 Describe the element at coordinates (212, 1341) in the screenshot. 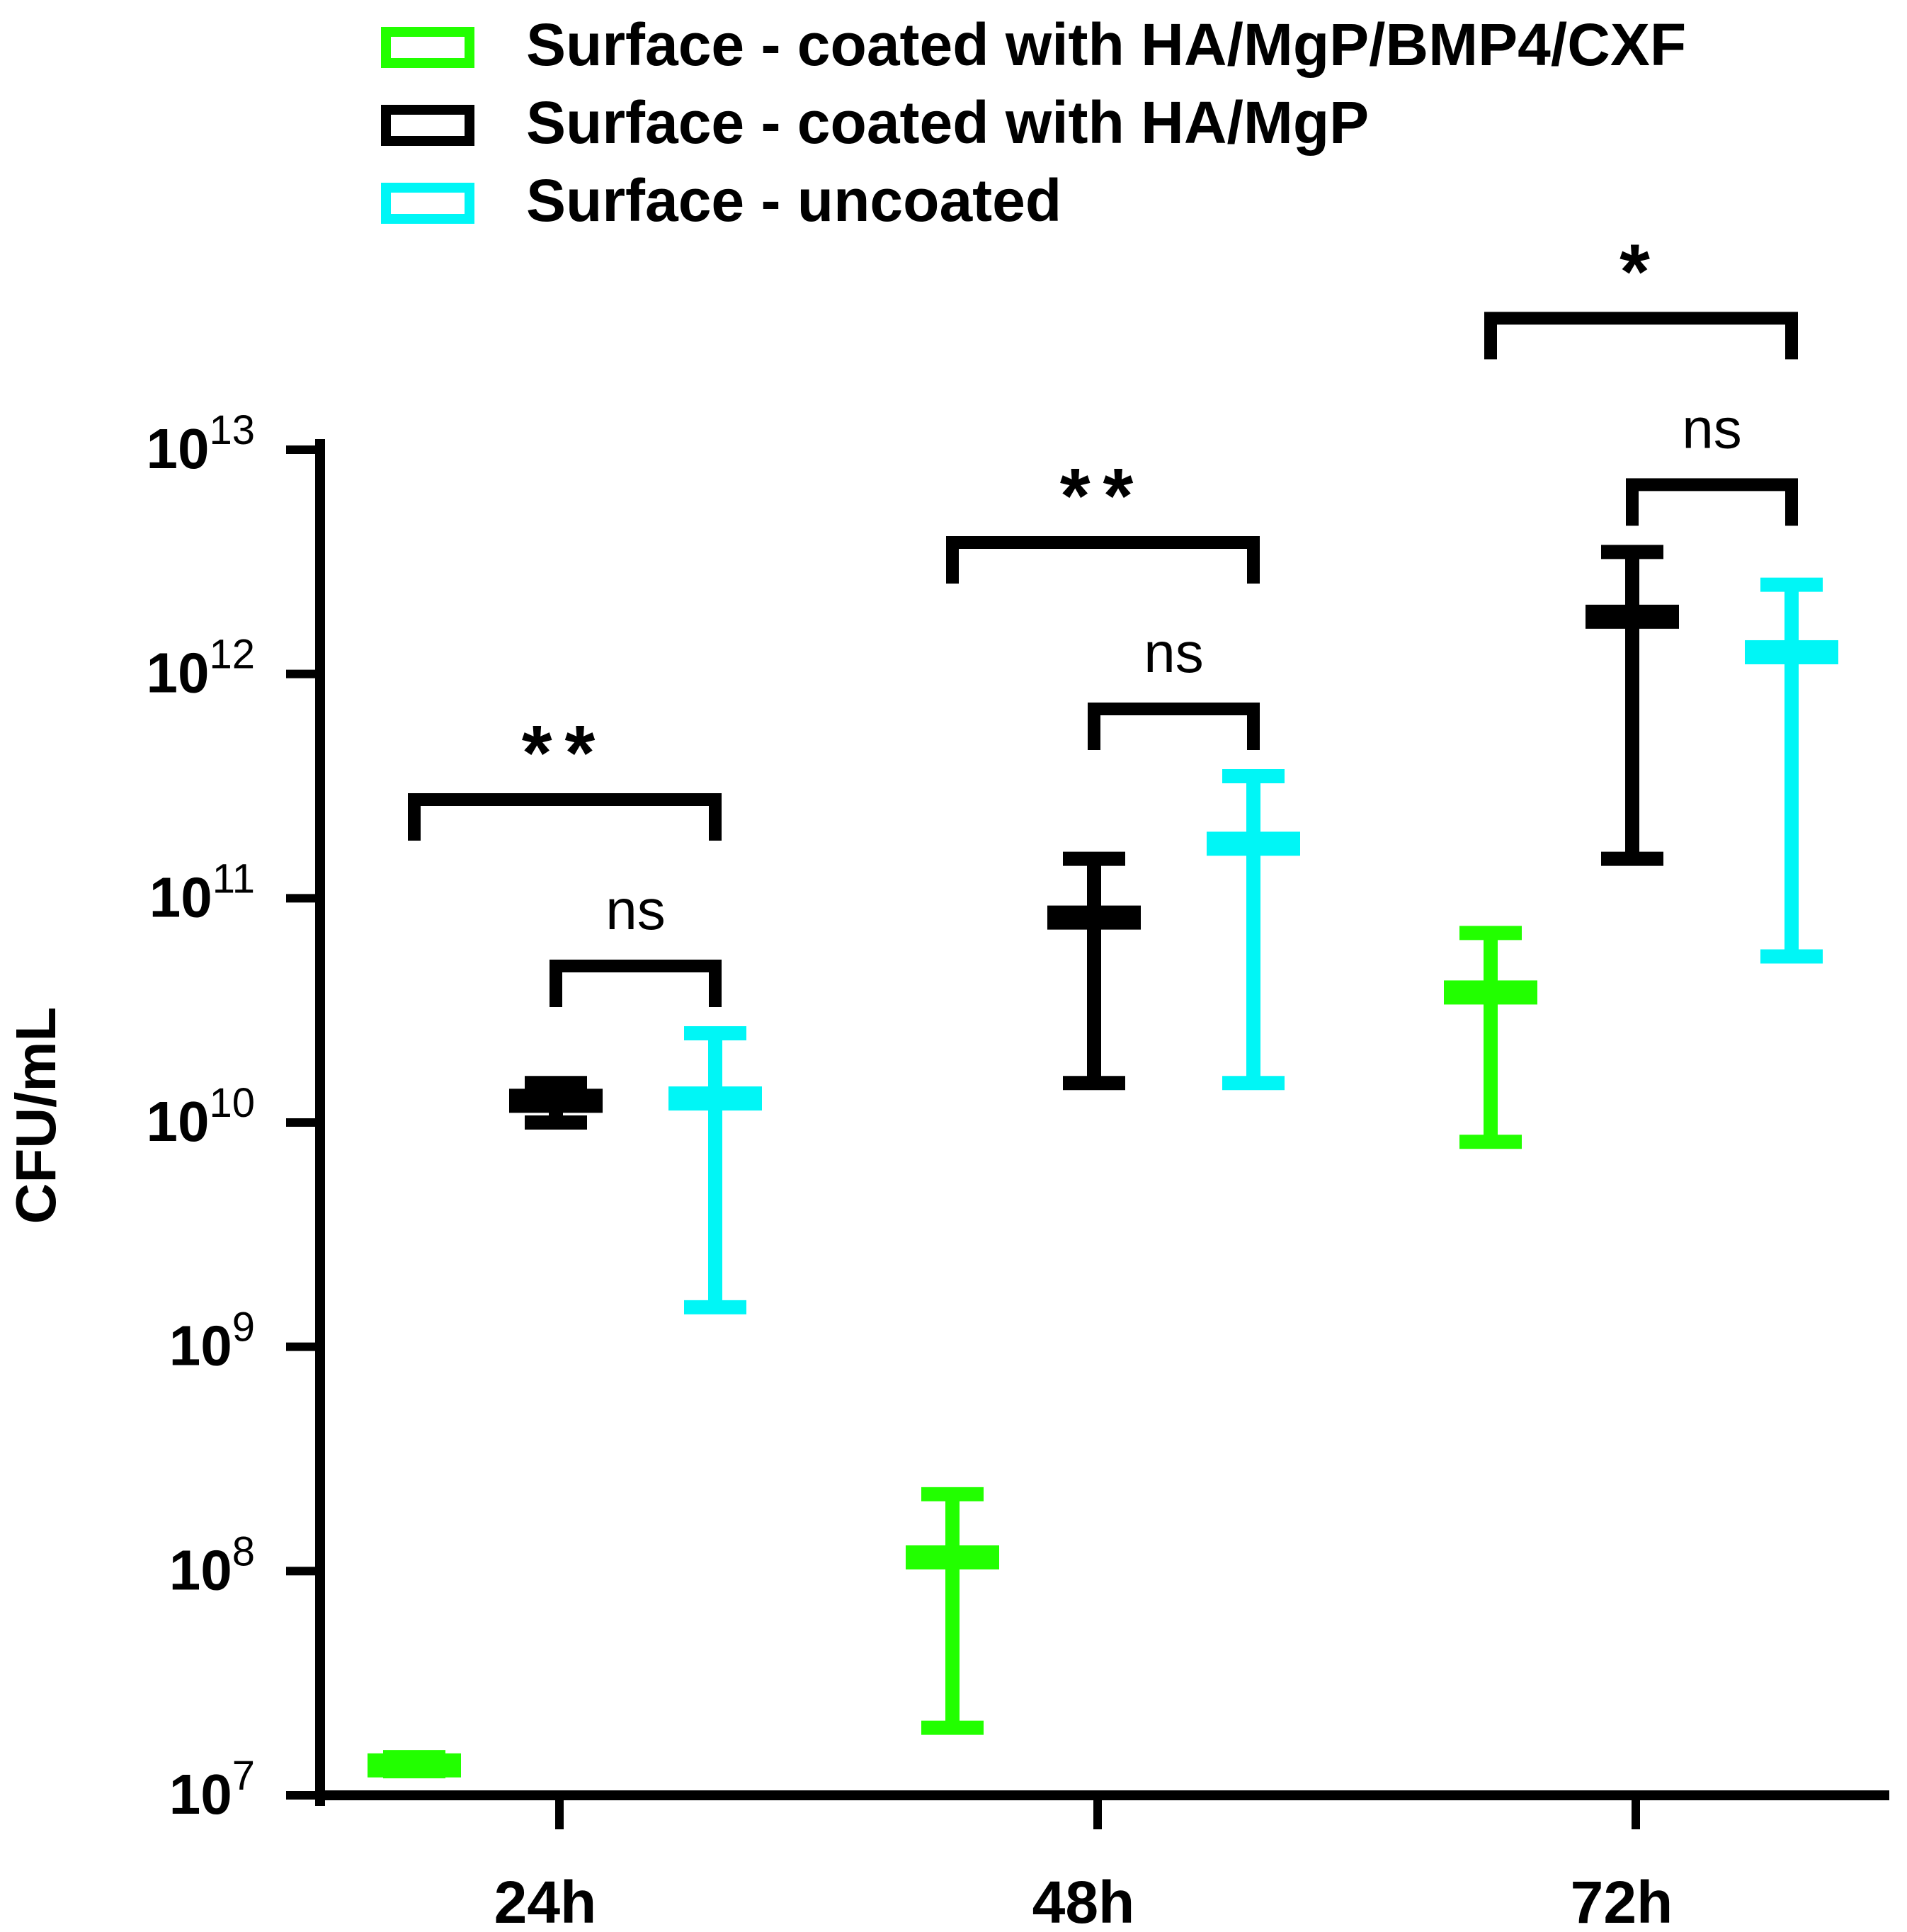

I see `y-tick-label: 10⁹` at that location.